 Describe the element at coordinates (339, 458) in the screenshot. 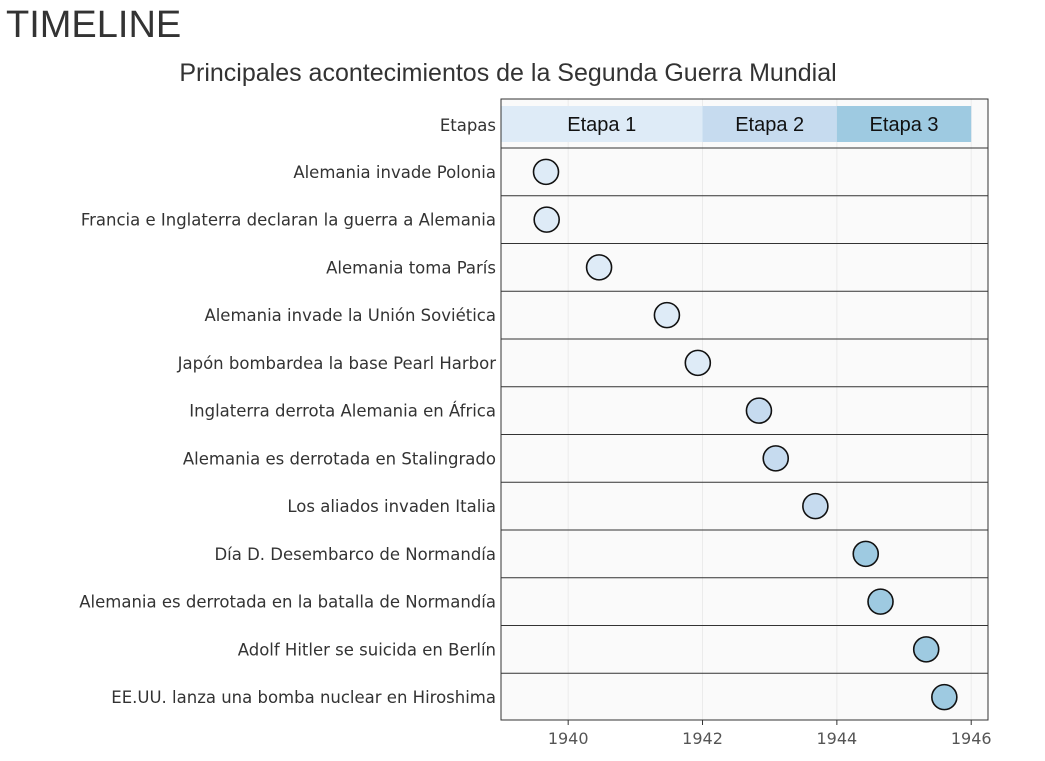

I see `event-label: Alemania es derrotada en Stalingrado` at that location.